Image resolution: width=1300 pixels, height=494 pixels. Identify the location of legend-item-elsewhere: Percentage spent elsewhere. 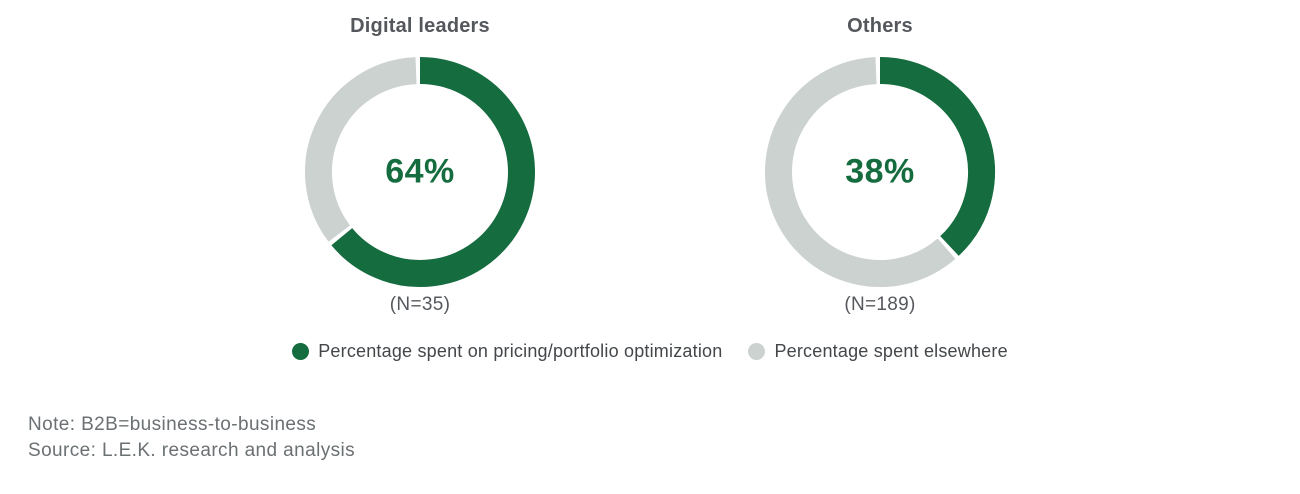
(878, 351).